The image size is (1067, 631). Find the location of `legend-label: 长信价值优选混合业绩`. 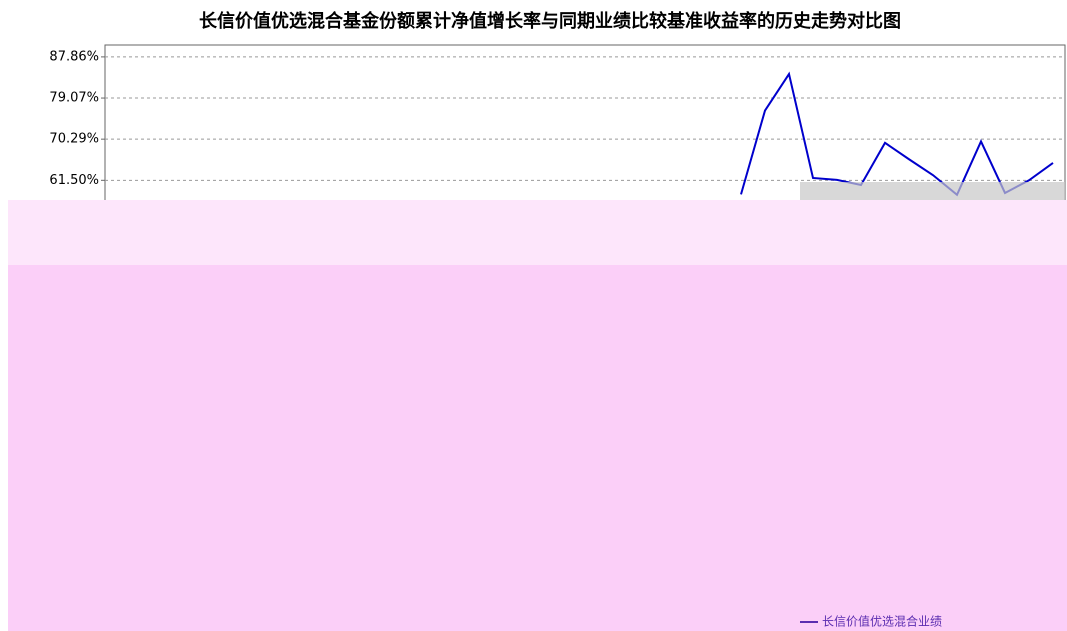

legend-label: 长信价值优选混合业绩 is located at coordinates (882, 621).